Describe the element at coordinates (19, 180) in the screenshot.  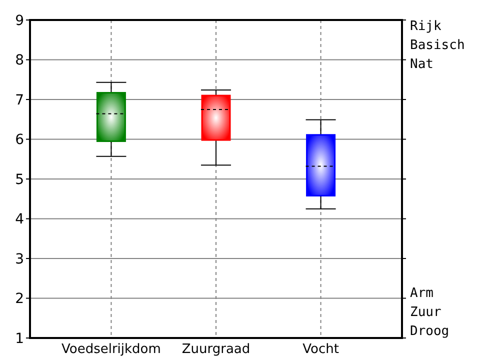
I see `y-tick-label: 5` at that location.